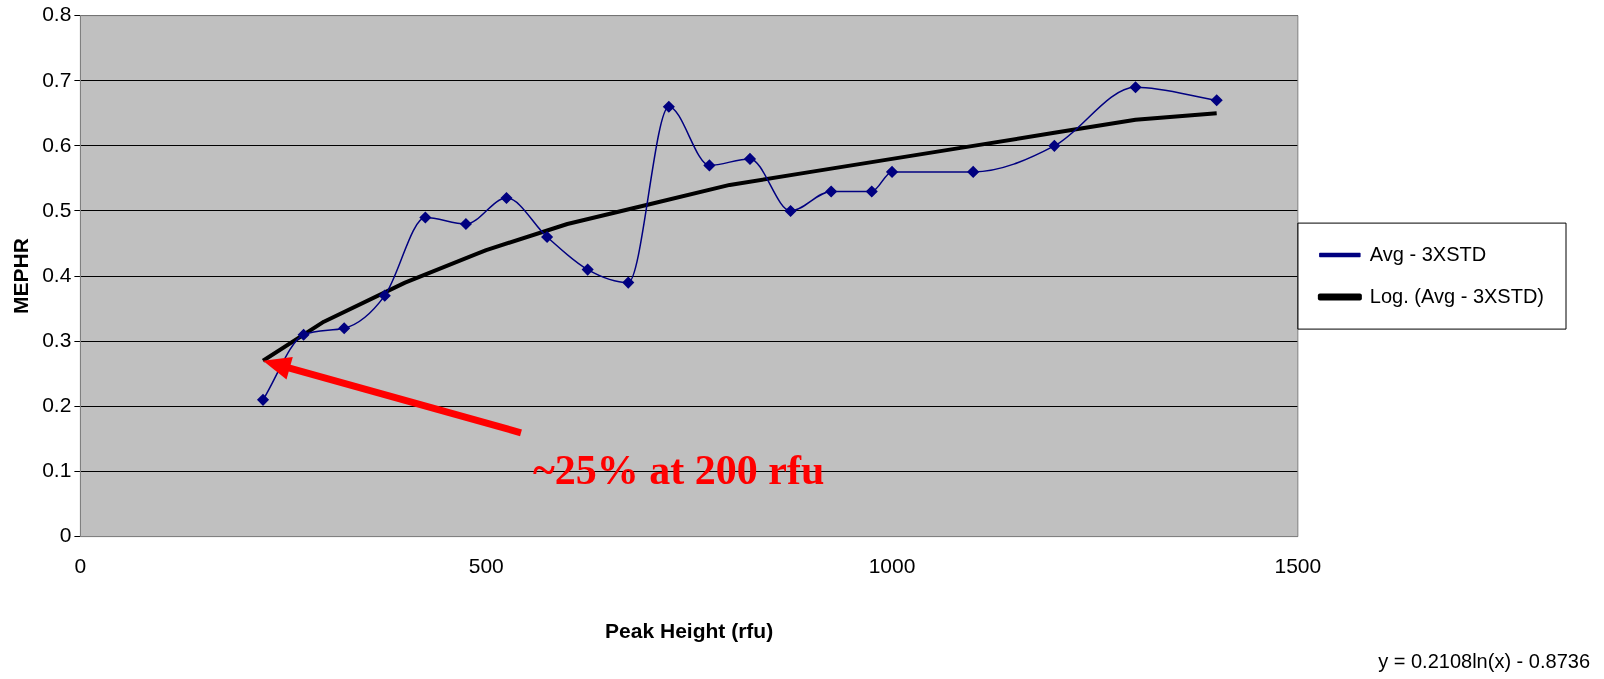  What do you see at coordinates (57, 79) in the screenshot?
I see `y-tick-label: 0.7` at bounding box center [57, 79].